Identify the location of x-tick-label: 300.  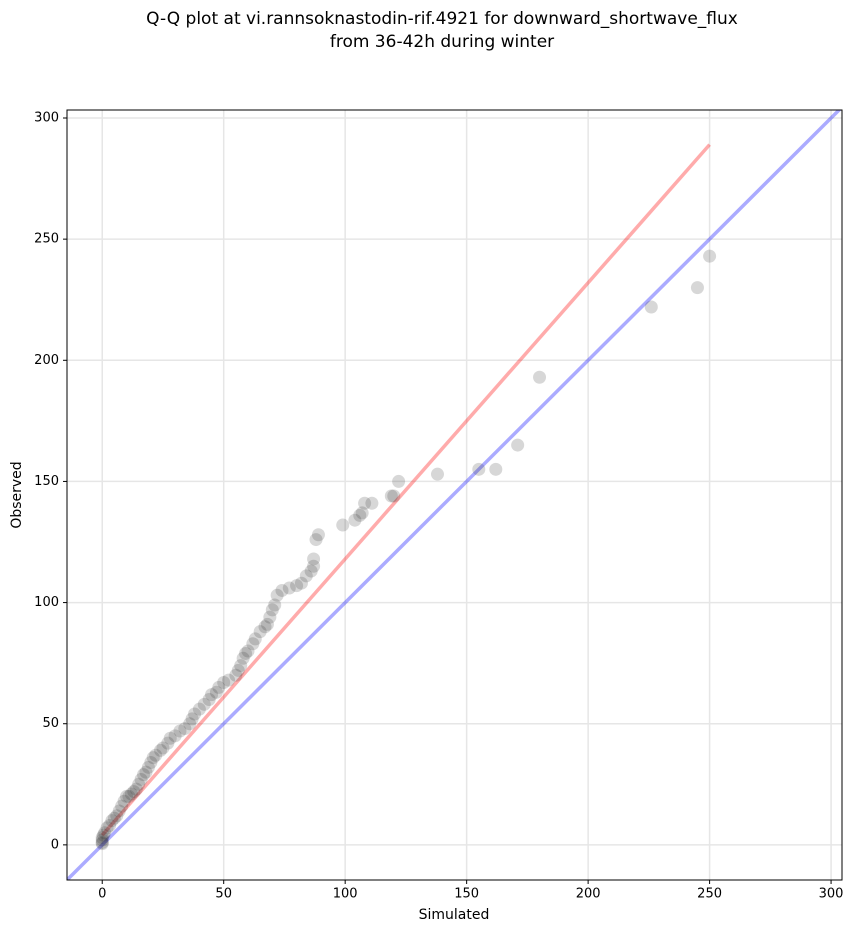
(831, 894).